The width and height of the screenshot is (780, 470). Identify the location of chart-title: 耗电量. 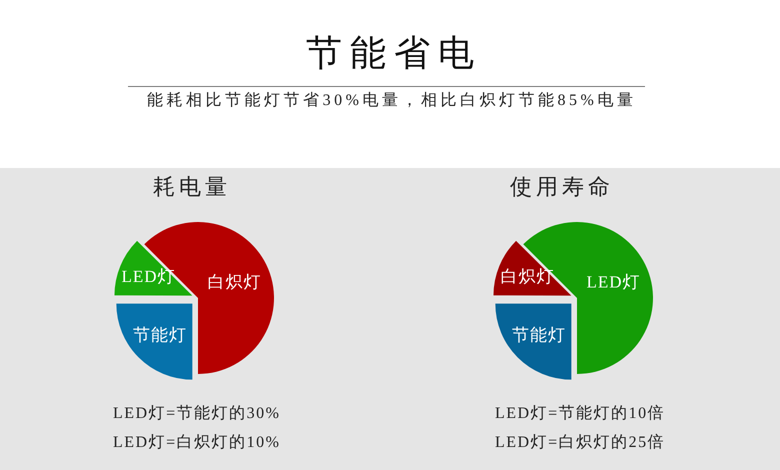
(192, 187).